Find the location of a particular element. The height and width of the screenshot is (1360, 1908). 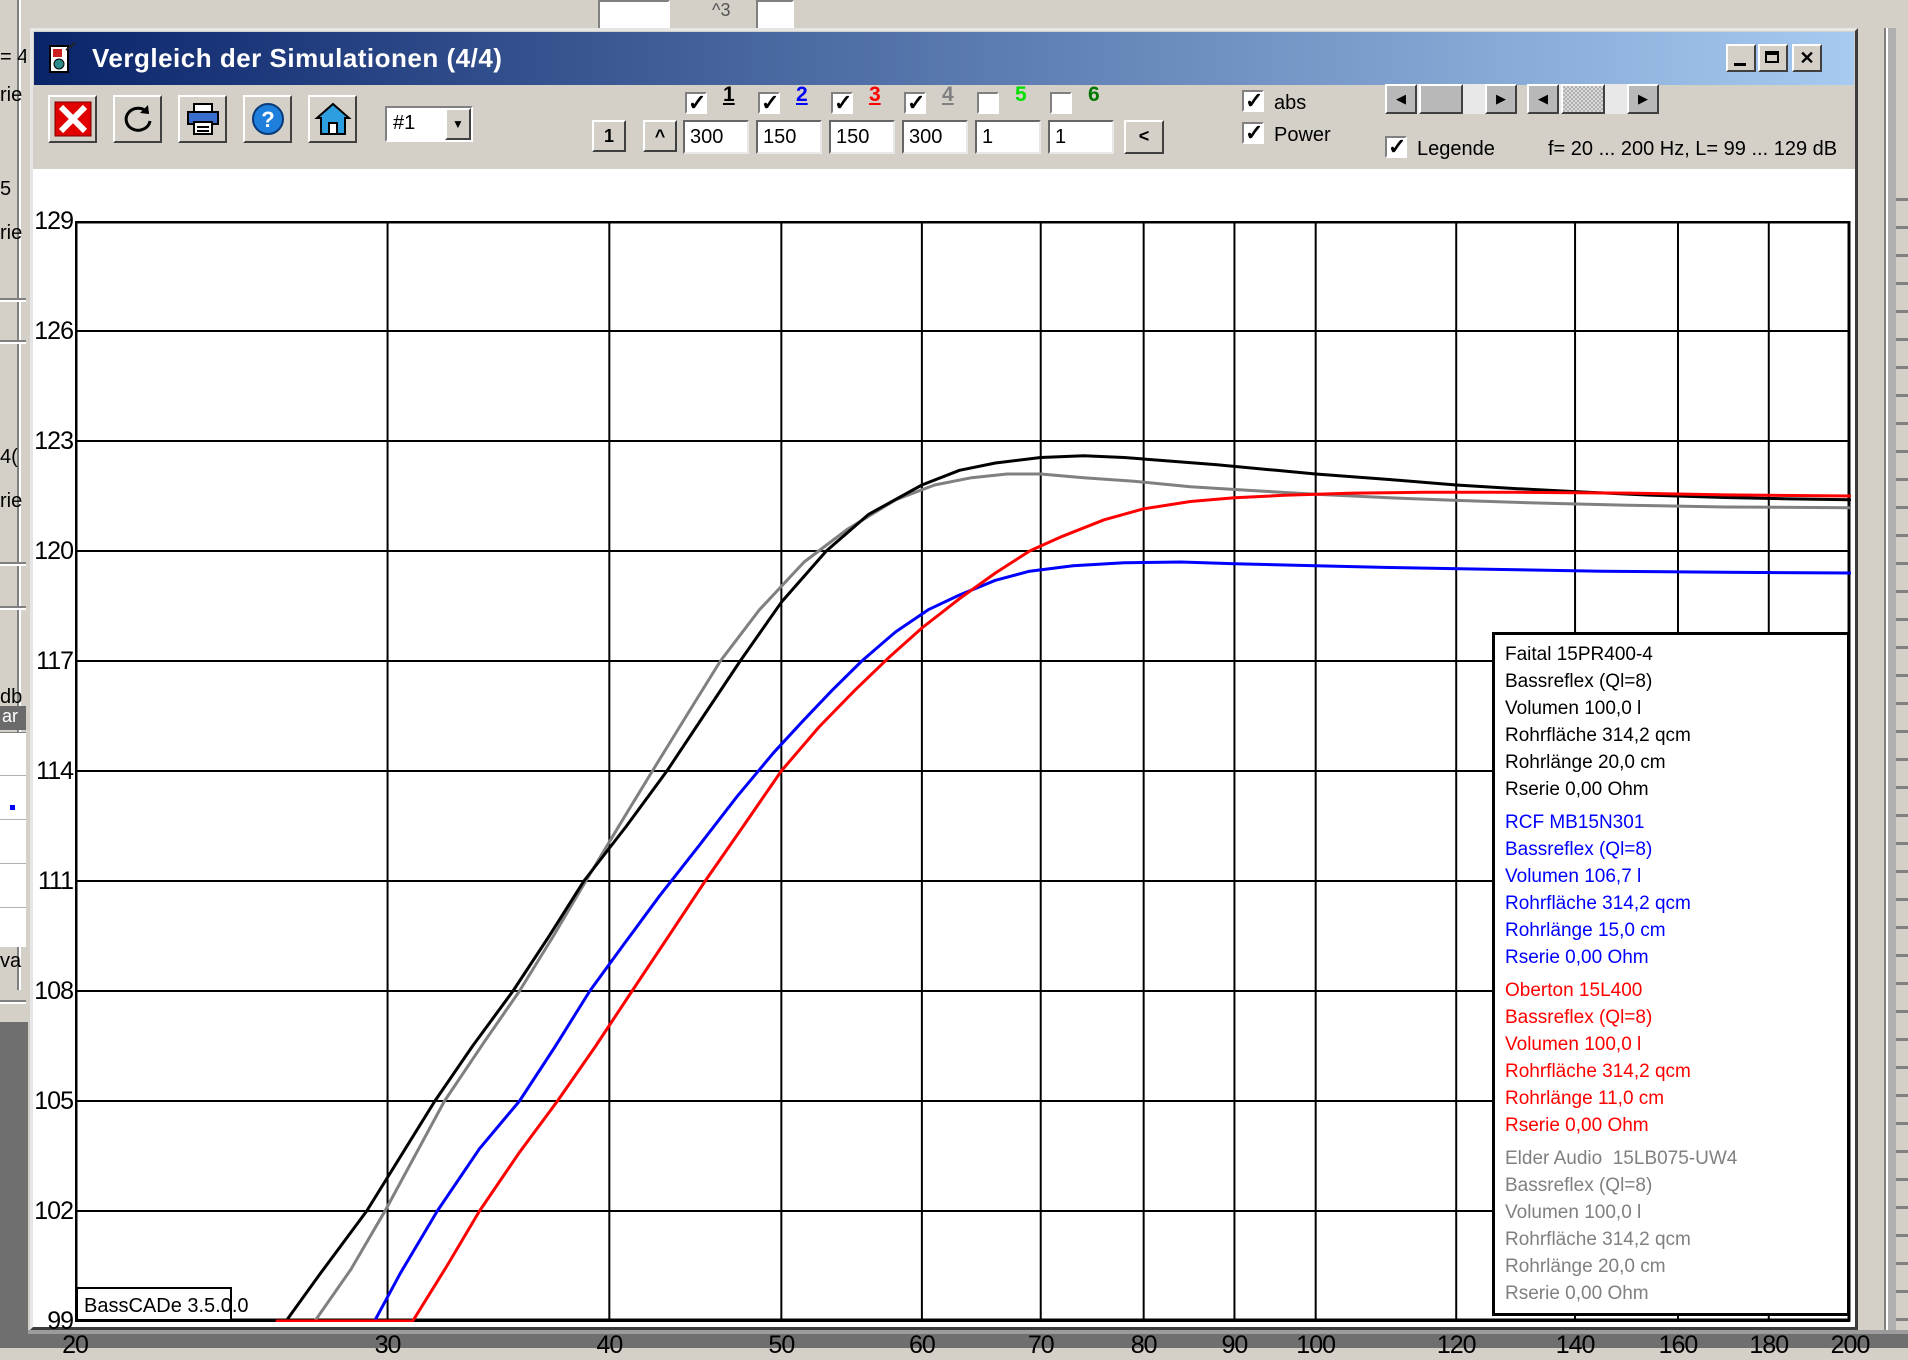

minimize-button is located at coordinates (1741, 58).